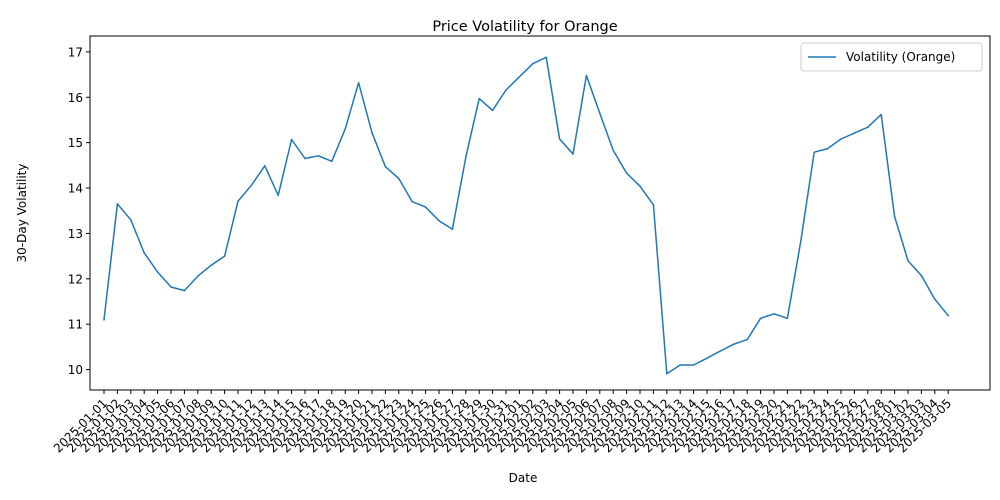 This screenshot has height=500, width=1000. I want to click on y-tick-label: 16, so click(75, 98).